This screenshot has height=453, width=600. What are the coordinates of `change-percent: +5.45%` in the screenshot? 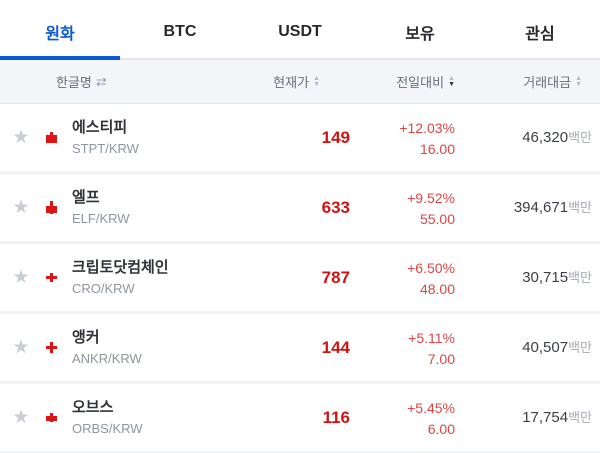 It's located at (431, 407).